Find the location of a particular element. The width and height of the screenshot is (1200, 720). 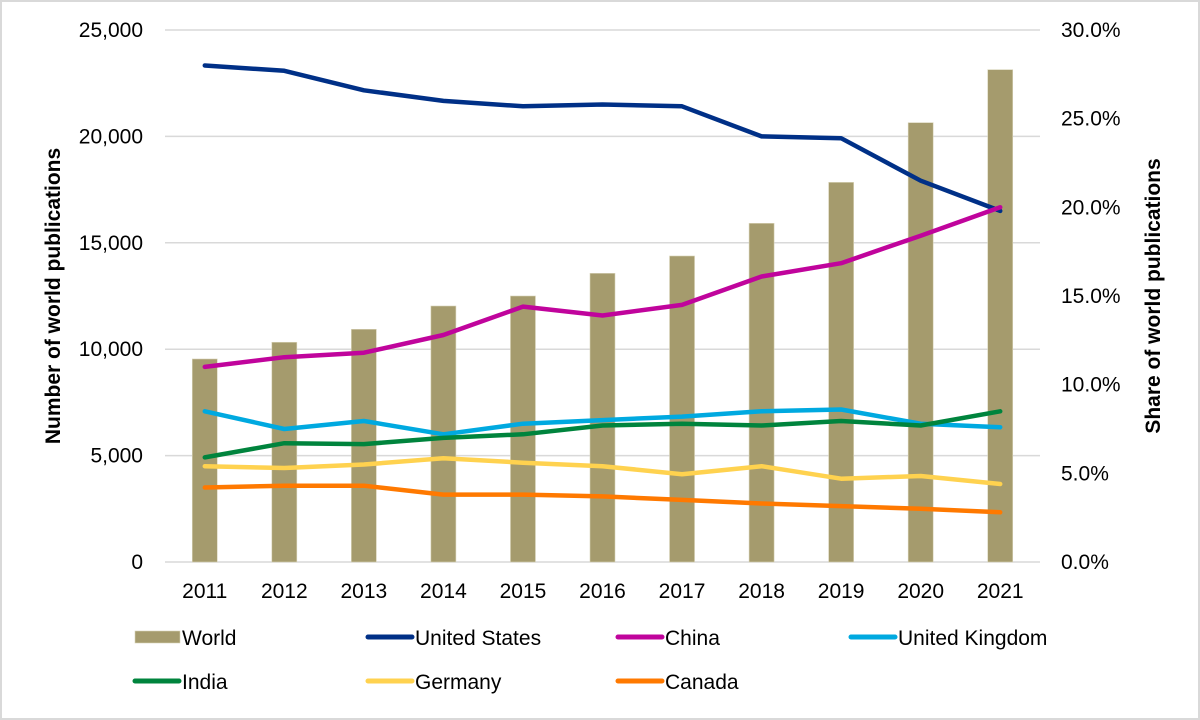

right-axis-title: Share of world publications is located at coordinates (1153, 295).